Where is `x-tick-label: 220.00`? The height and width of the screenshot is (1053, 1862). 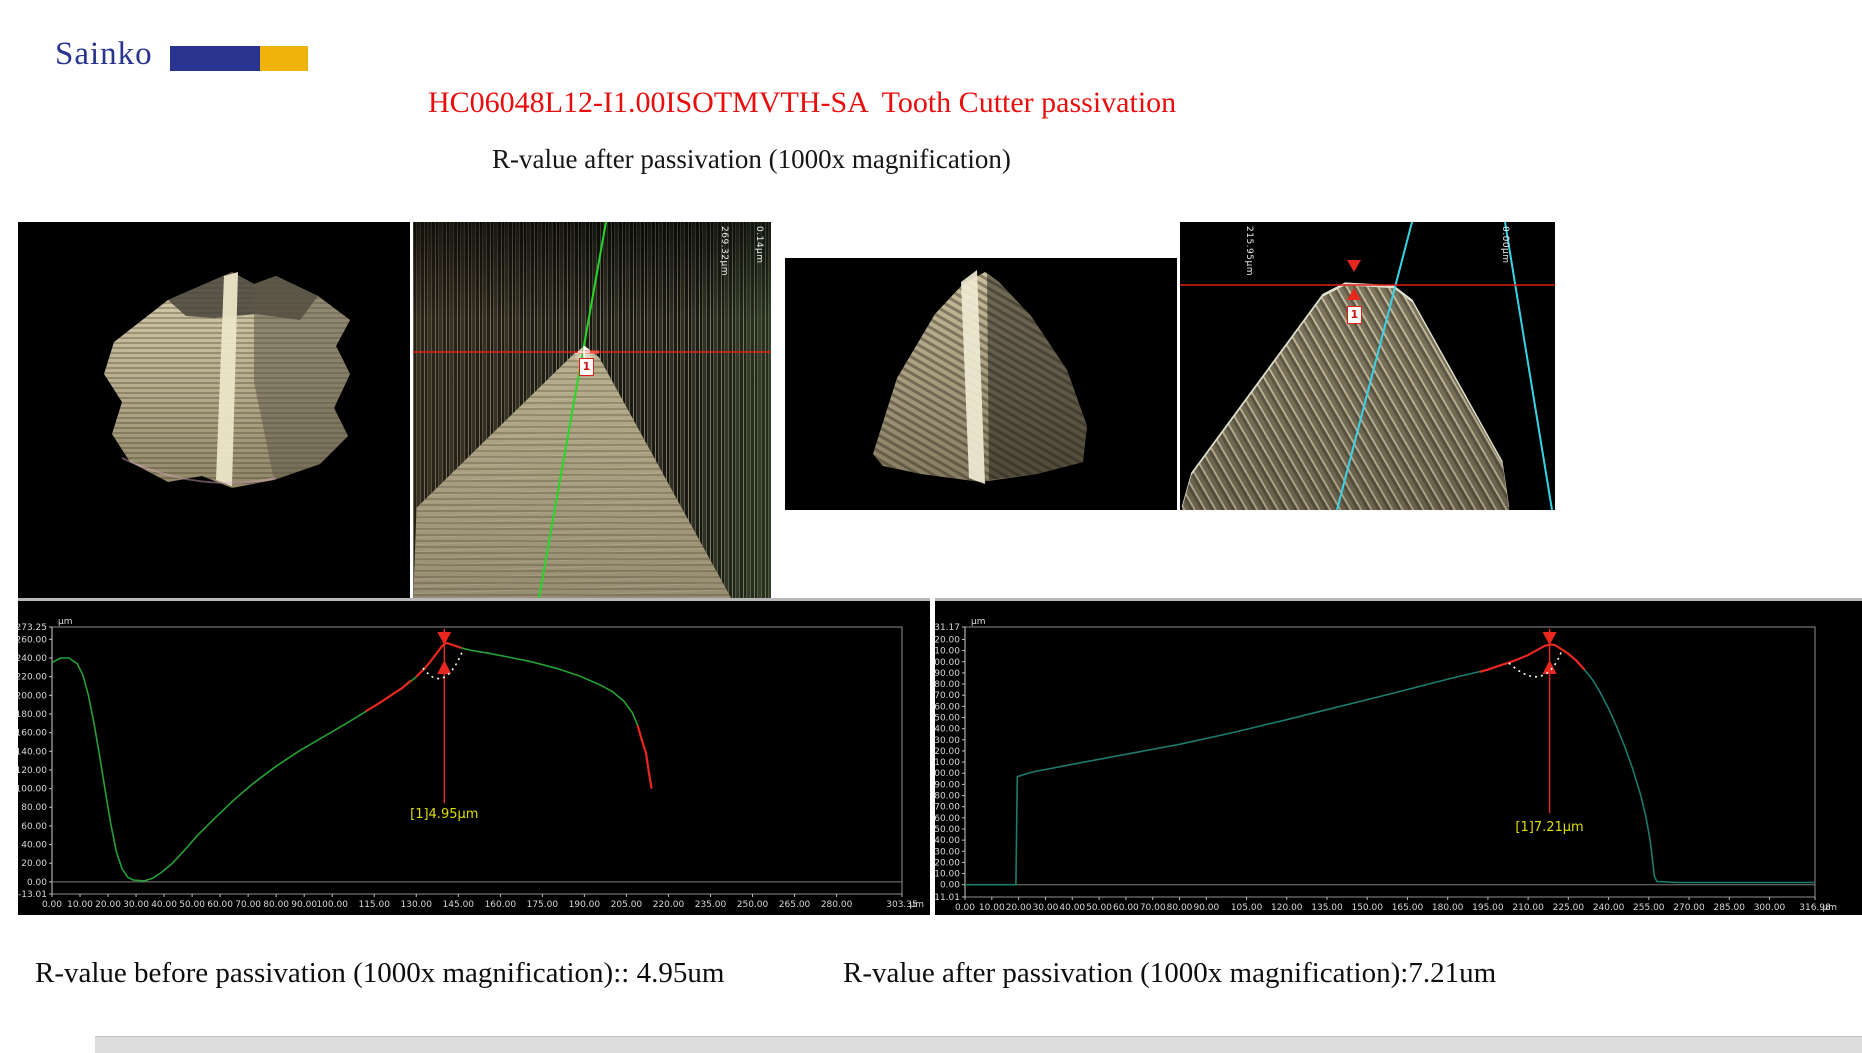
x-tick-label: 220.00 is located at coordinates (669, 905).